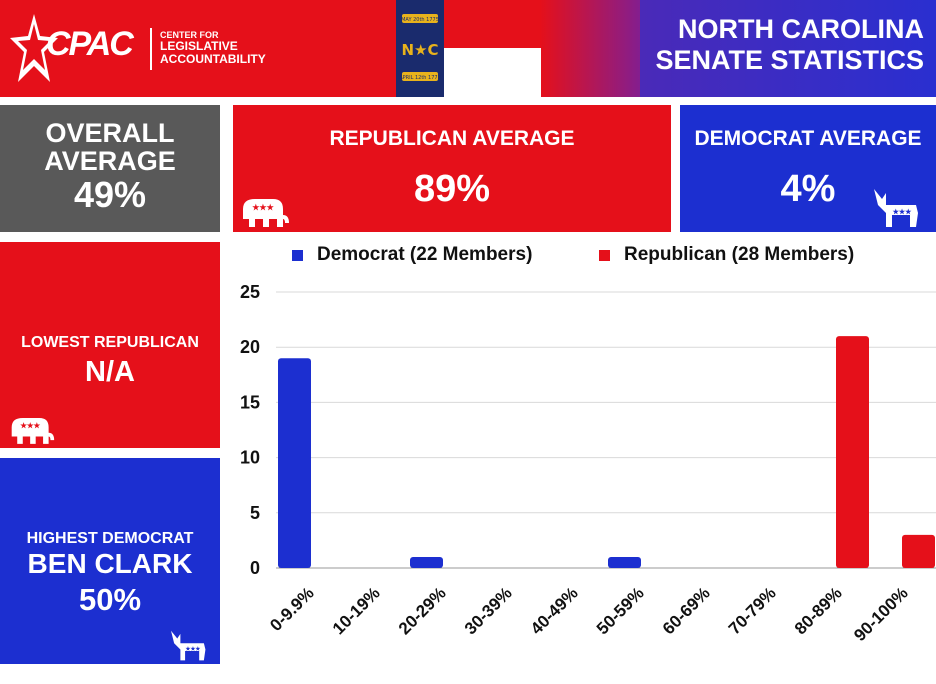  I want to click on x-tick-label-7: 70-79%, so click(752, 610).